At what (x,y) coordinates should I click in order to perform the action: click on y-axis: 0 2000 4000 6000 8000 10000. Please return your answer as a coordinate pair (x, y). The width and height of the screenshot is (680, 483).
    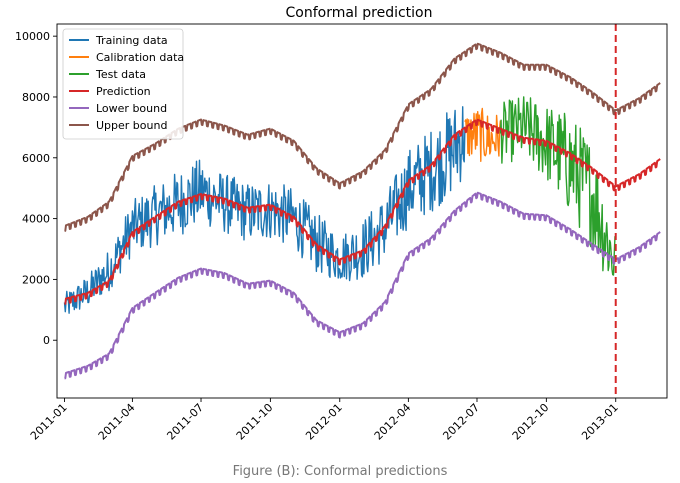
    Looking at the image, I should click on (36, 188).